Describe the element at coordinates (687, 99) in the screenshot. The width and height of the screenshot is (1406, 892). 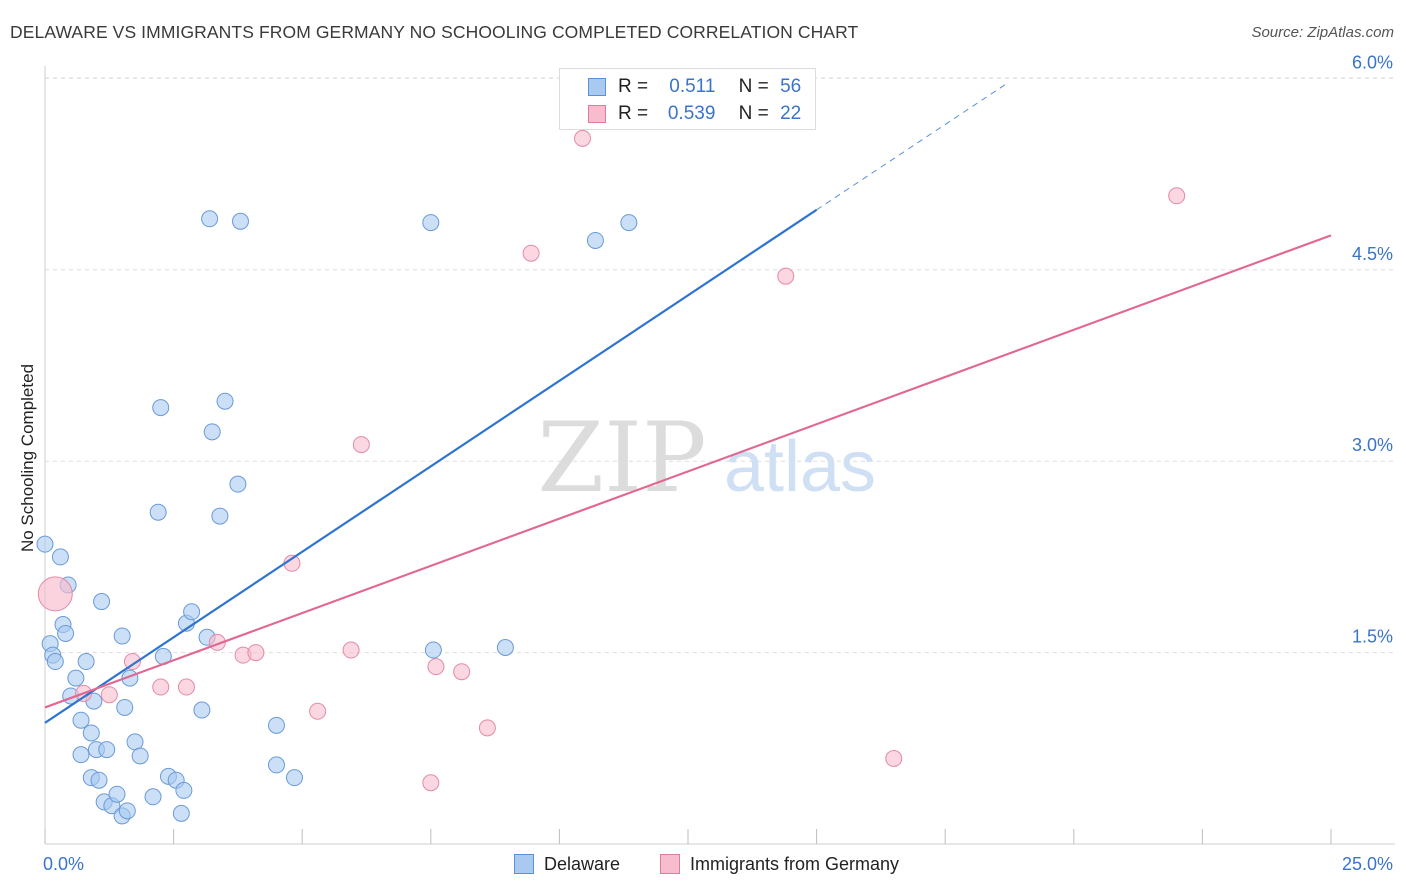
I see `correlation-legend: R = 0.511 N = 56 R = 0.539 N = 22` at that location.